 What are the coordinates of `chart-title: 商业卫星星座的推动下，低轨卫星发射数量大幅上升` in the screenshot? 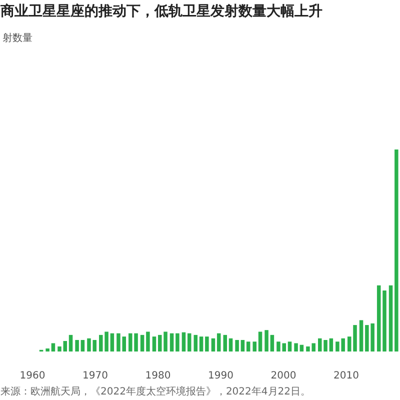 It's located at (161, 11).